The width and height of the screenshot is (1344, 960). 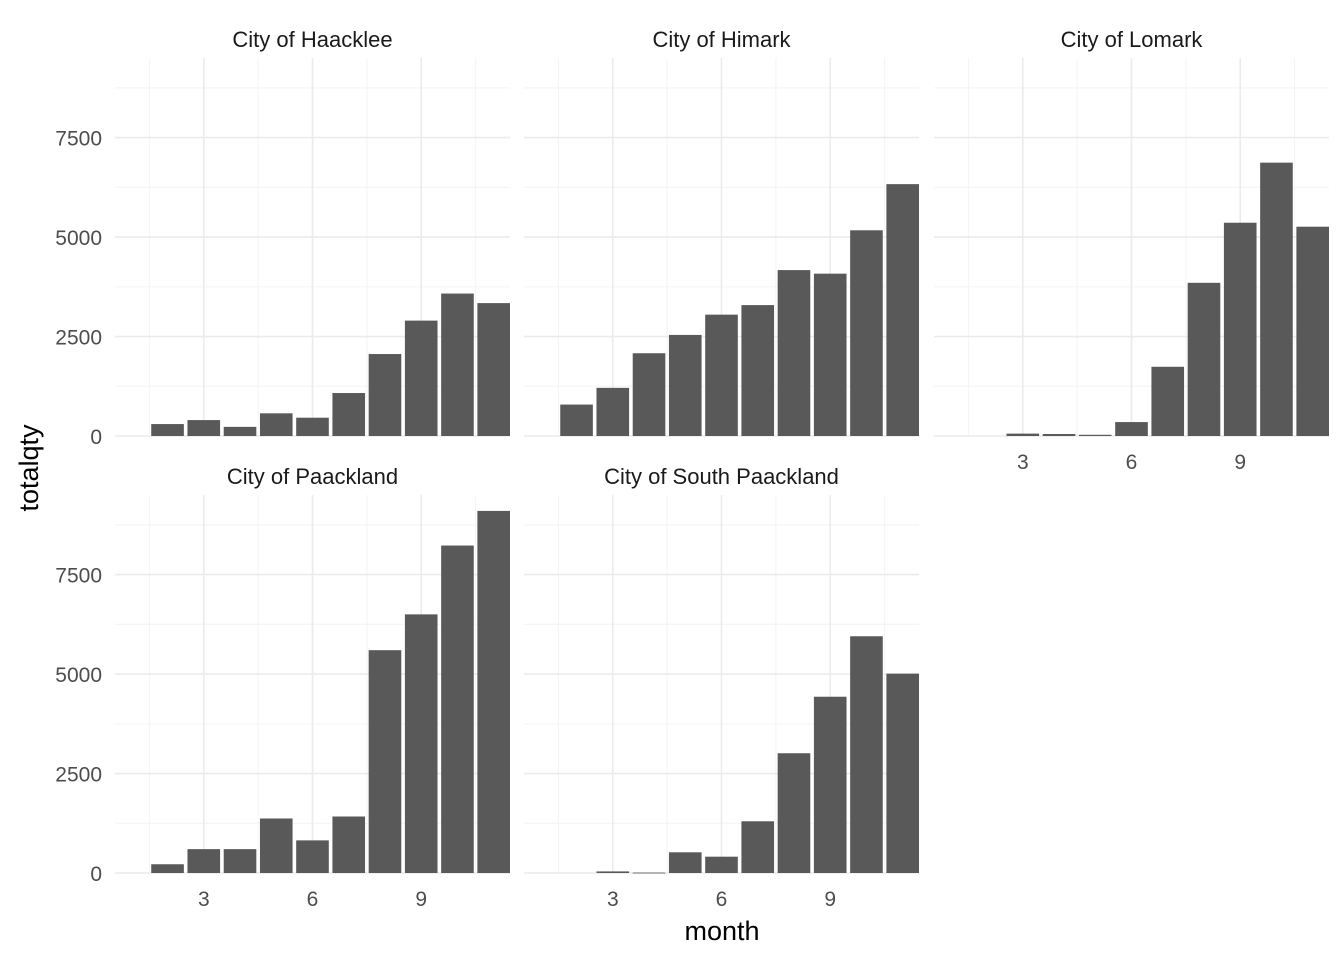 What do you see at coordinates (1132, 39) in the screenshot?
I see `panel-title: City of Lomark` at bounding box center [1132, 39].